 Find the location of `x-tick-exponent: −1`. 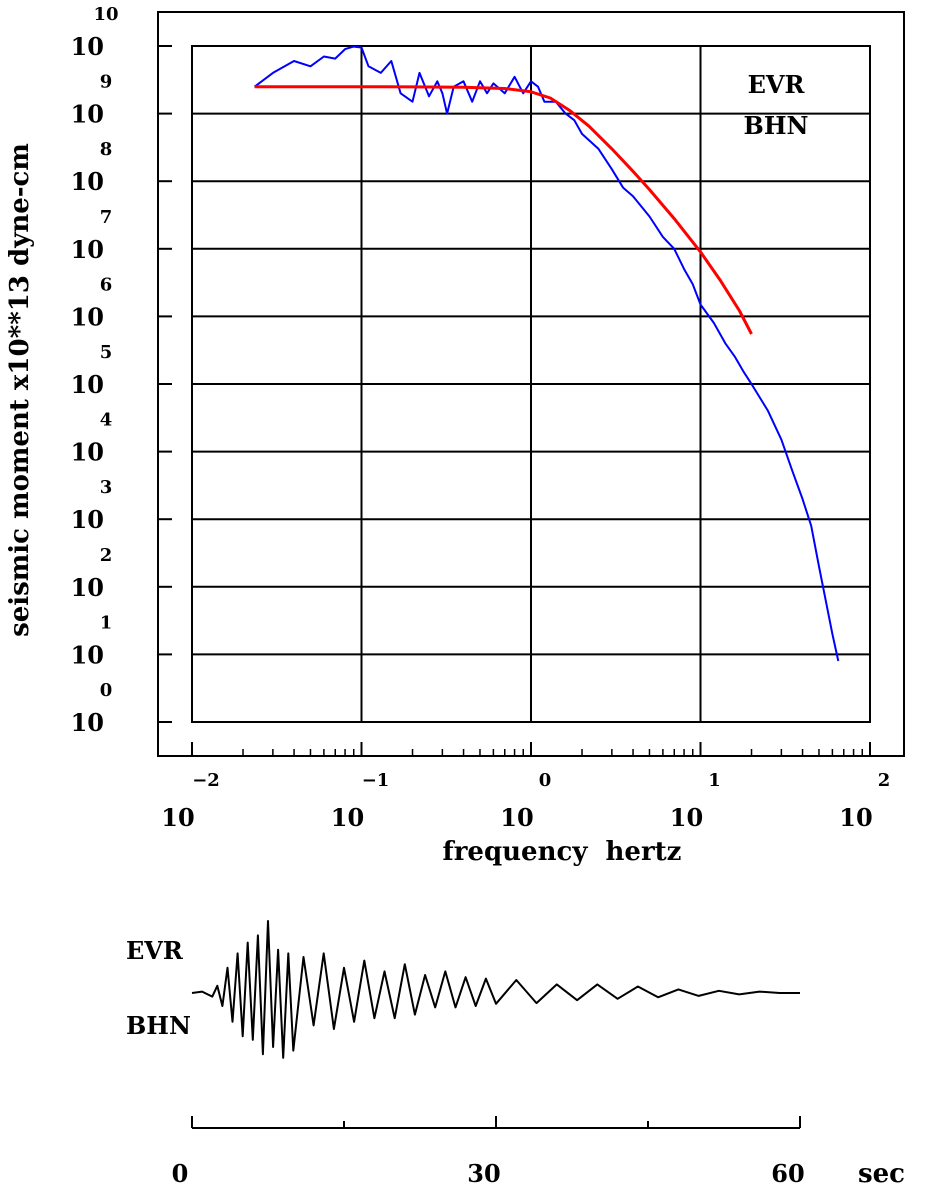

x-tick-exponent: −1 is located at coordinates (376, 780).